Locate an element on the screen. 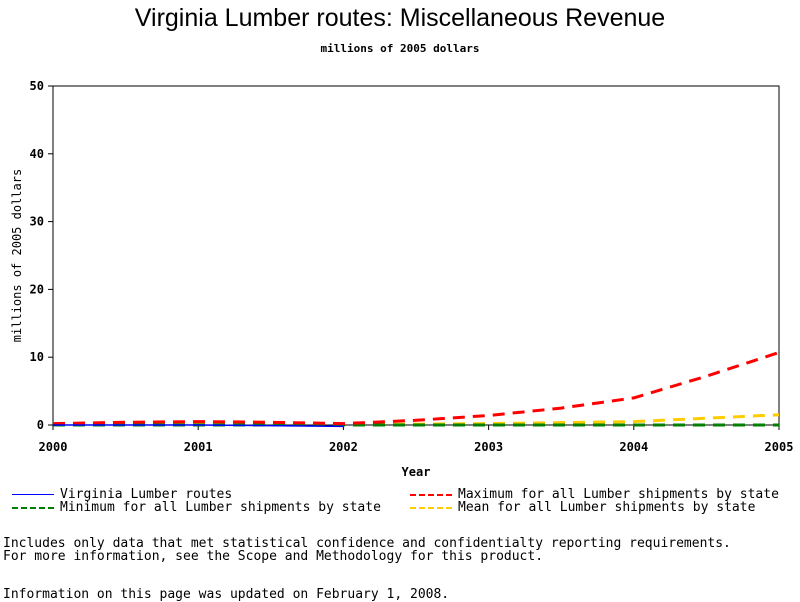  y-tick-label: 40 is located at coordinates (37, 154).